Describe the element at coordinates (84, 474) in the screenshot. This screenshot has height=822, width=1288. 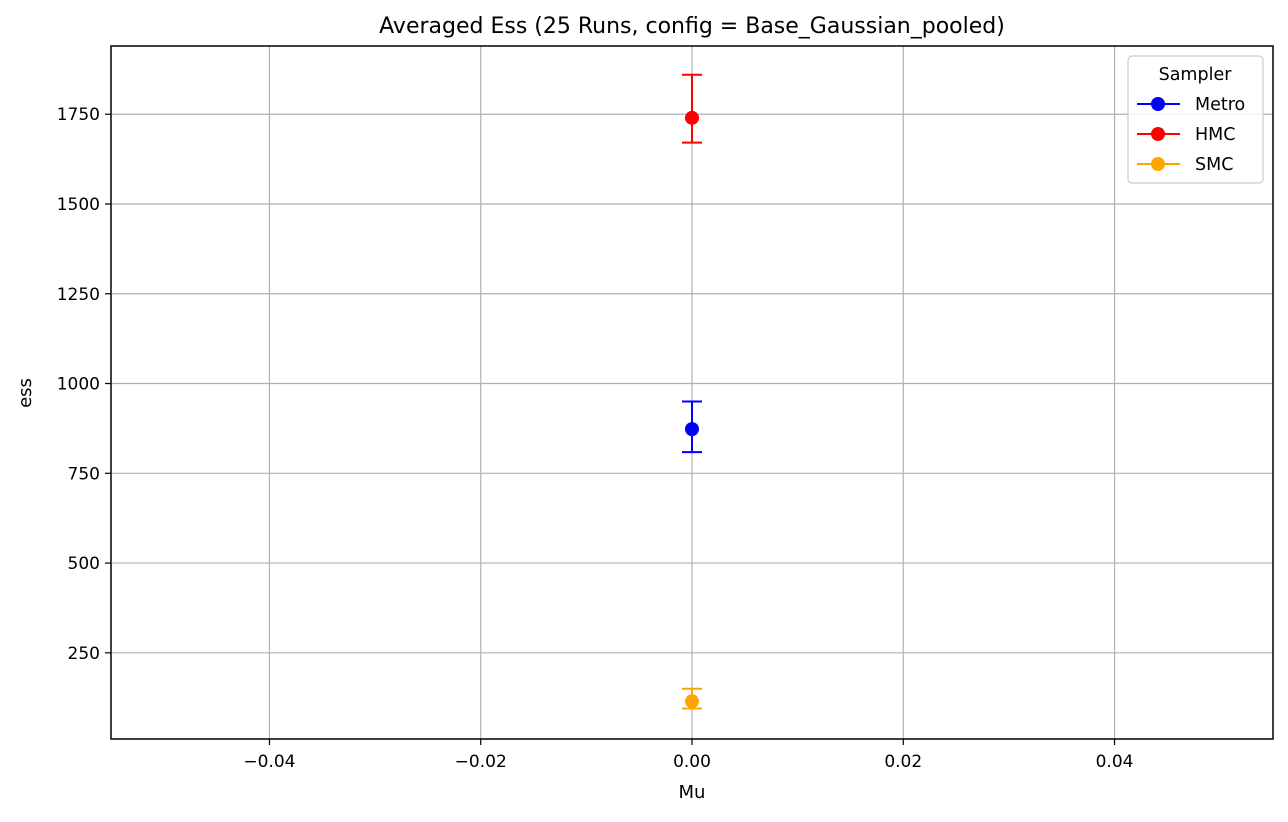
I see `y-tick-label: 750` at that location.